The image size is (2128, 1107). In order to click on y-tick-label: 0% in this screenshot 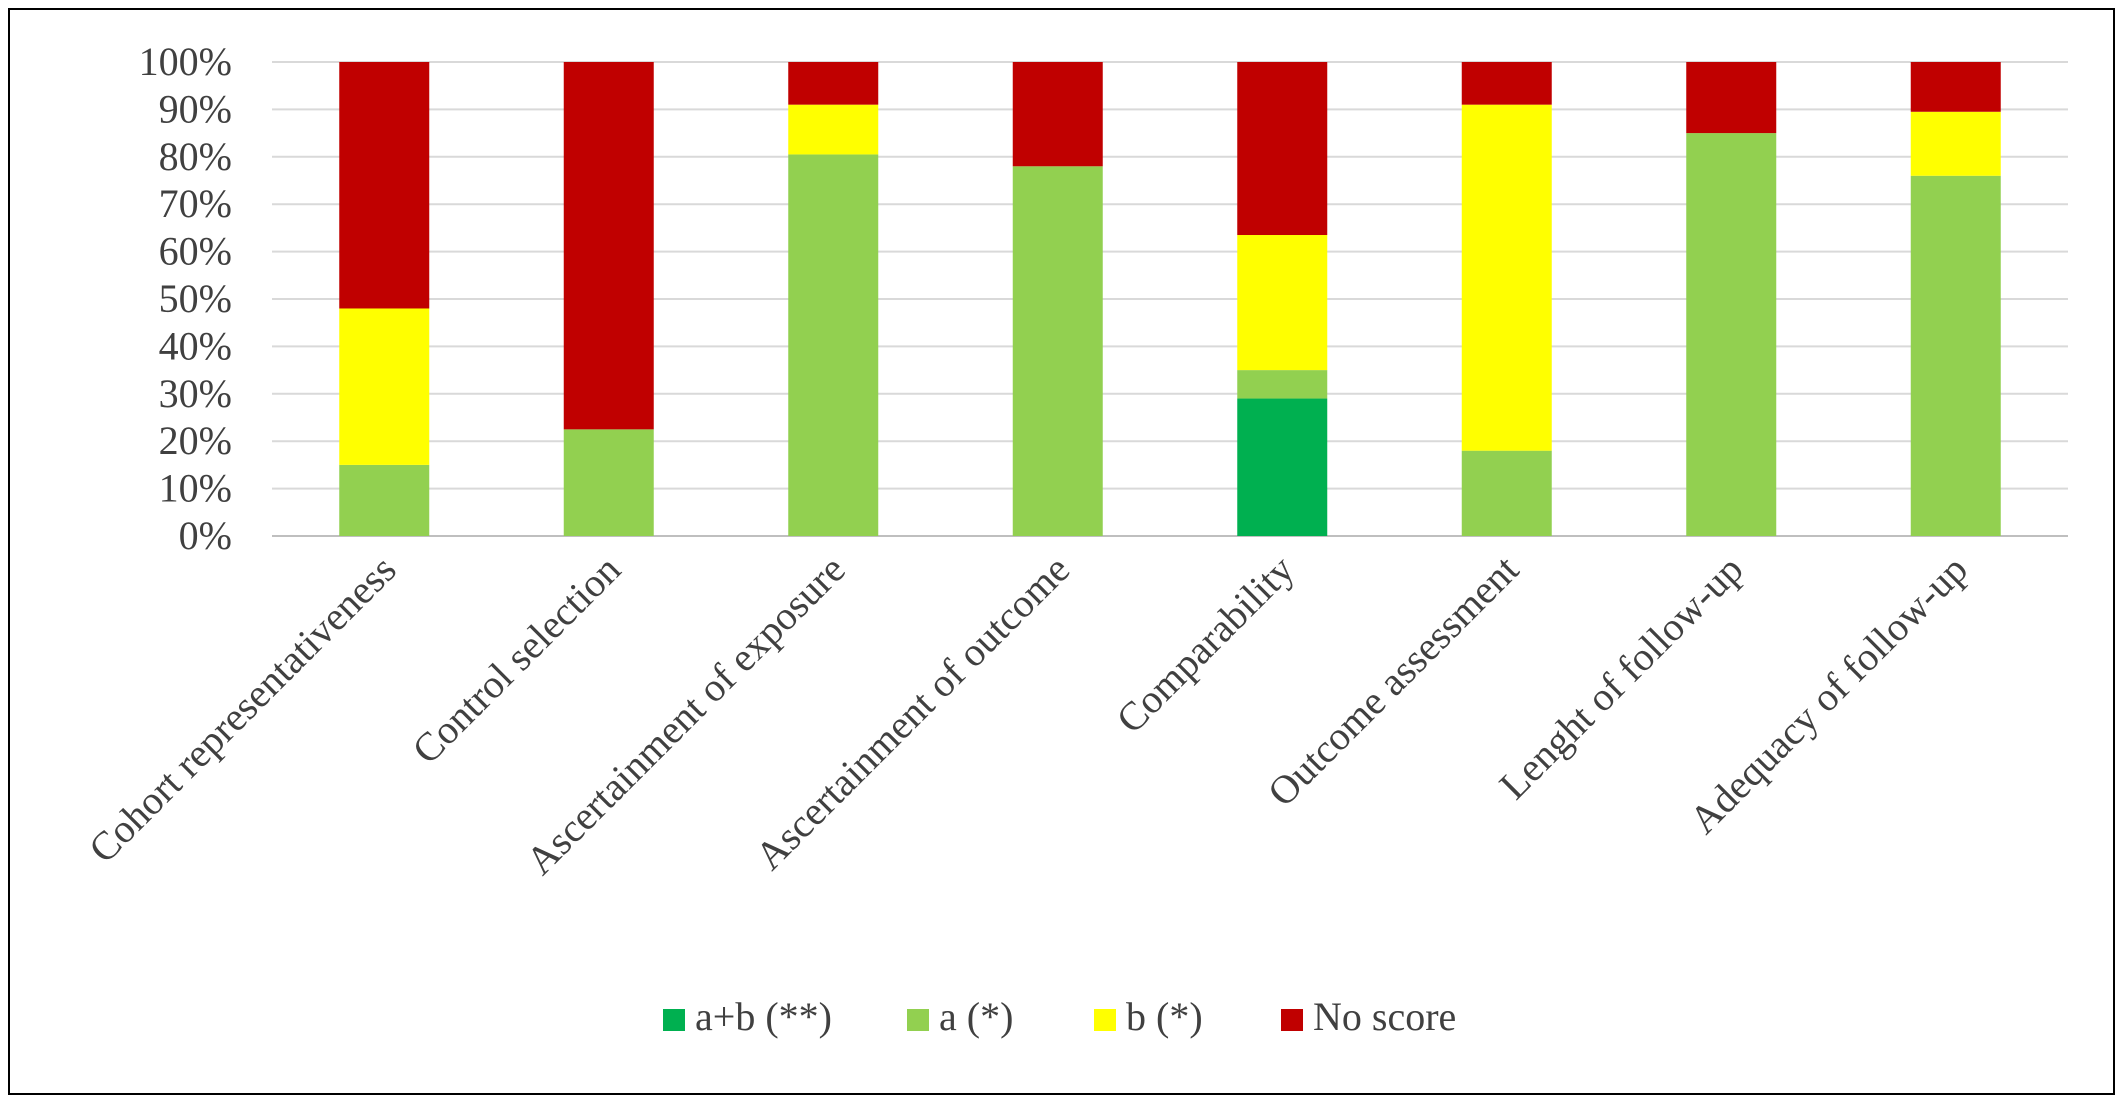, I will do `click(205, 535)`.